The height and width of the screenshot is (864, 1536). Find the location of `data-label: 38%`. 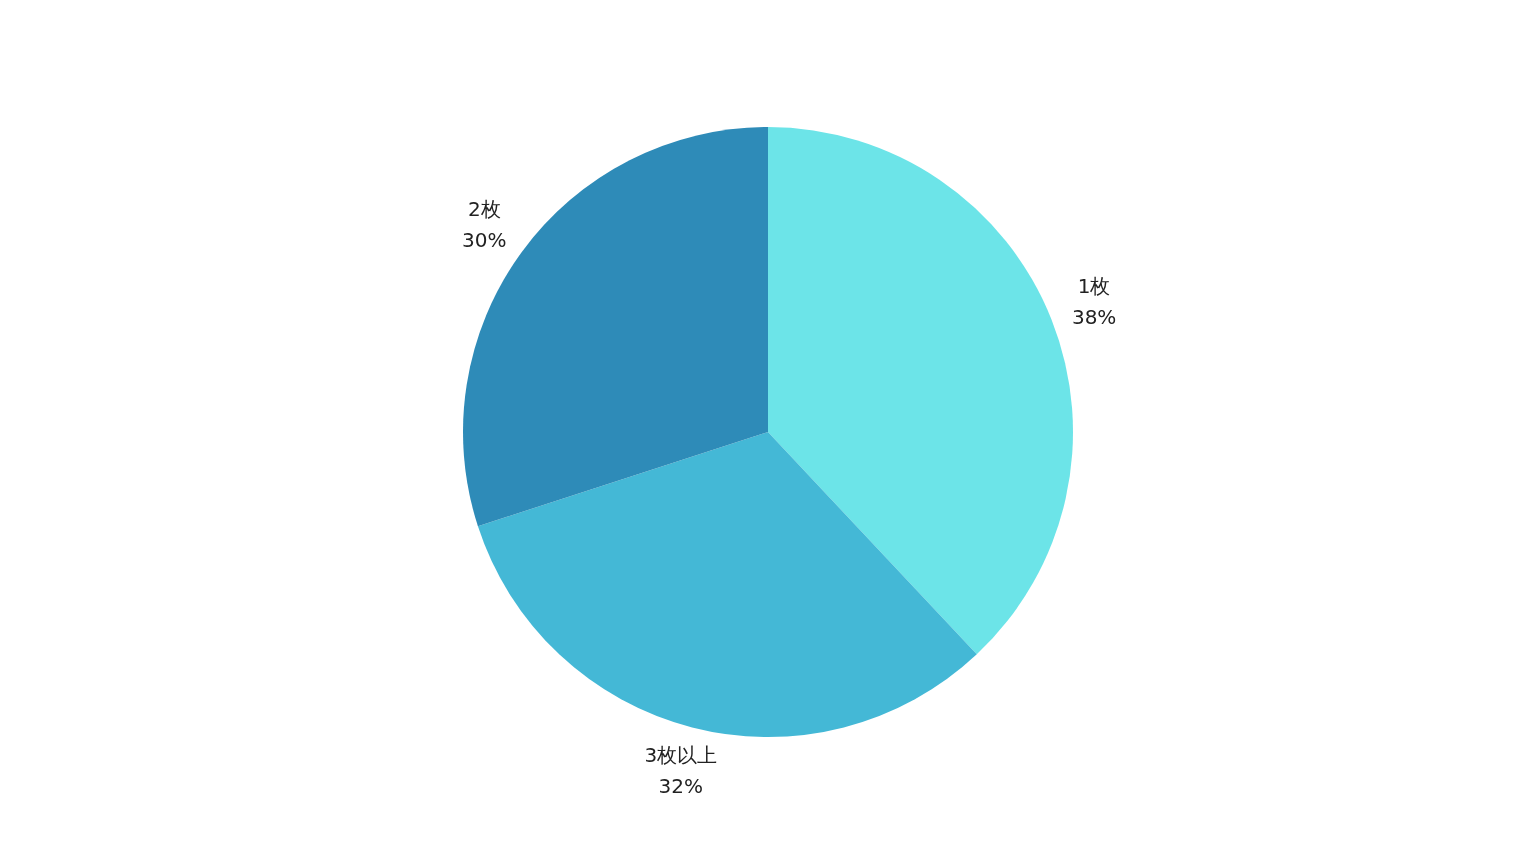

data-label: 38% is located at coordinates (1094, 317).